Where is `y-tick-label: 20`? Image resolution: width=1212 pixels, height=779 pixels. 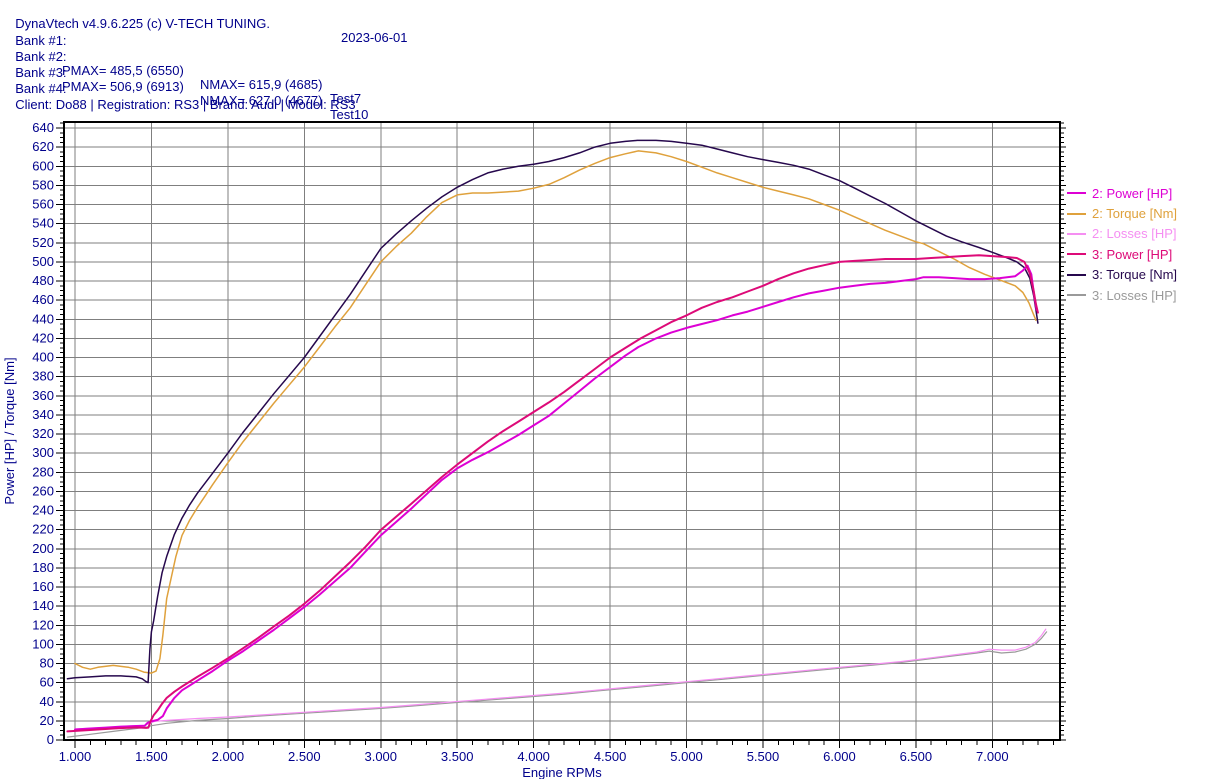
y-tick-label: 20 is located at coordinates (47, 720).